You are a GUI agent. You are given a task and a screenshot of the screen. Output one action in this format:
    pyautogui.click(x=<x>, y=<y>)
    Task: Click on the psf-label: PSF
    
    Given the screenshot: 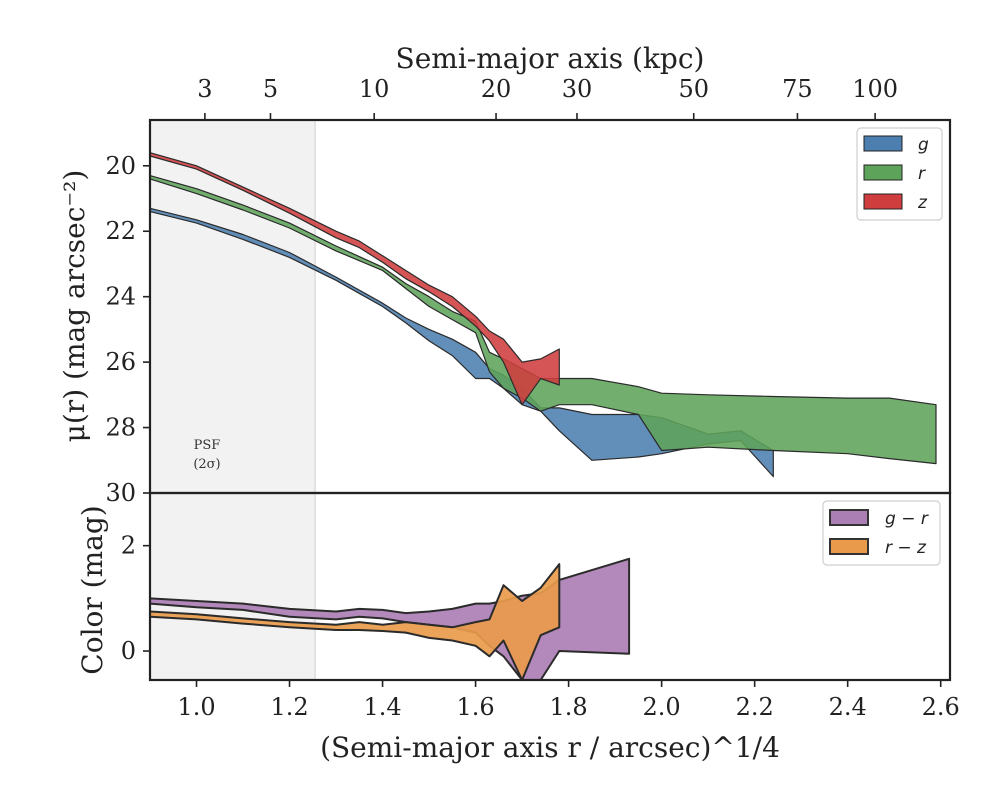 What is the action you would take?
    pyautogui.click(x=207, y=445)
    